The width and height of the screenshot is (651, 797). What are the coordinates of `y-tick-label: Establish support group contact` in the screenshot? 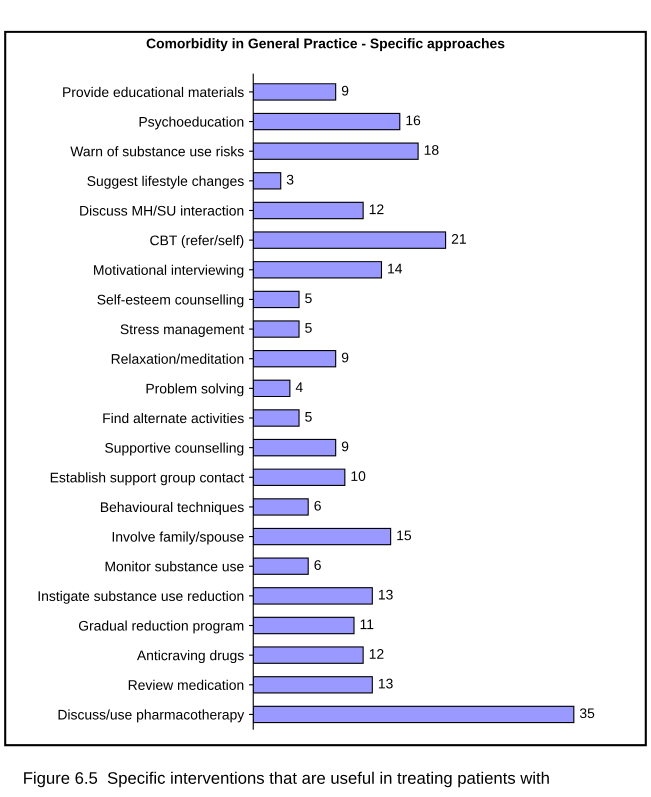 It's located at (147, 479).